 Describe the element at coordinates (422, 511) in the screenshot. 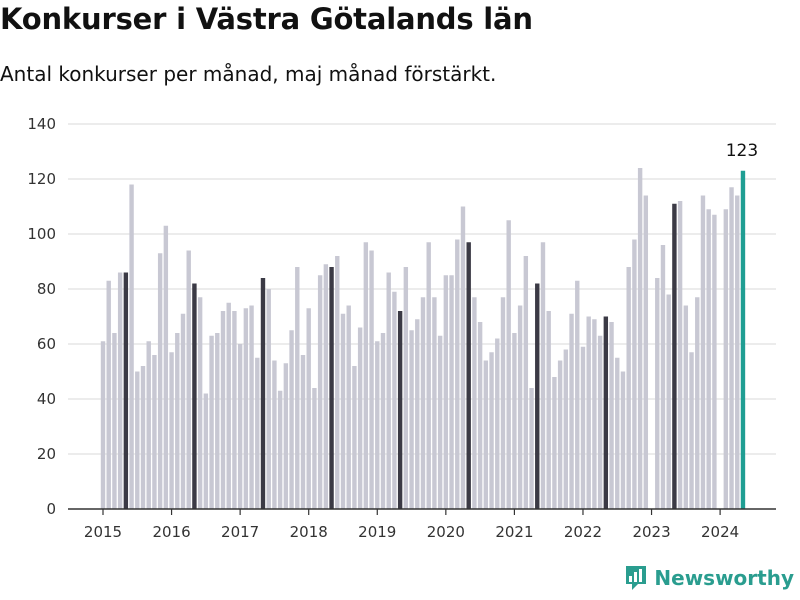

I see `axes` at that location.